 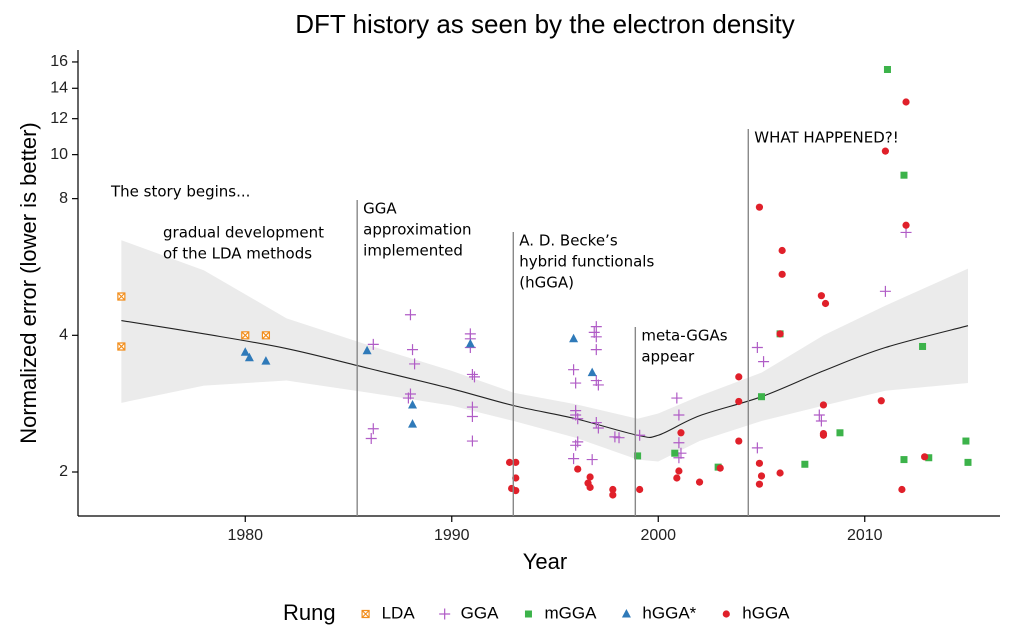 What do you see at coordinates (480, 612) in the screenshot?
I see `legend-label: GGA` at bounding box center [480, 612].